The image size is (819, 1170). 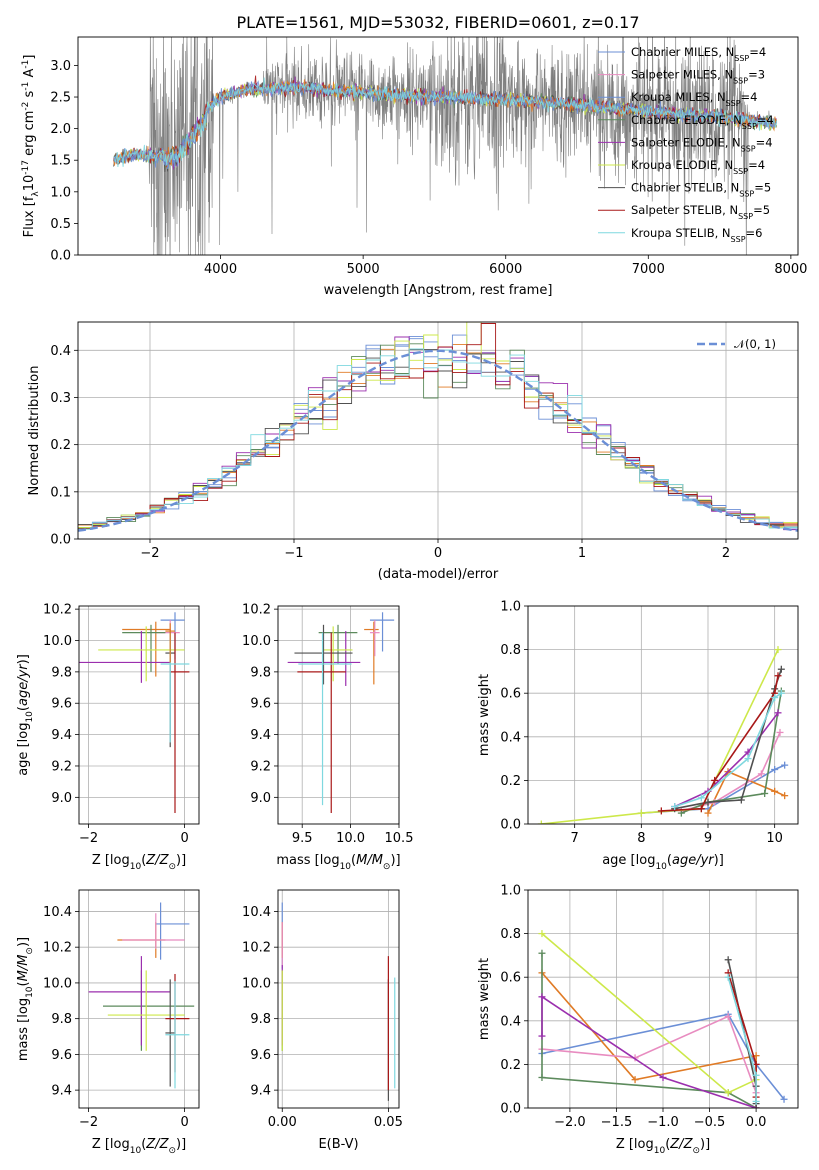 What do you see at coordinates (31, 146) in the screenshot?
I see `y-axis-label: Flux [fλ10-17 erg cm-2 s-1 A-1]` at bounding box center [31, 146].